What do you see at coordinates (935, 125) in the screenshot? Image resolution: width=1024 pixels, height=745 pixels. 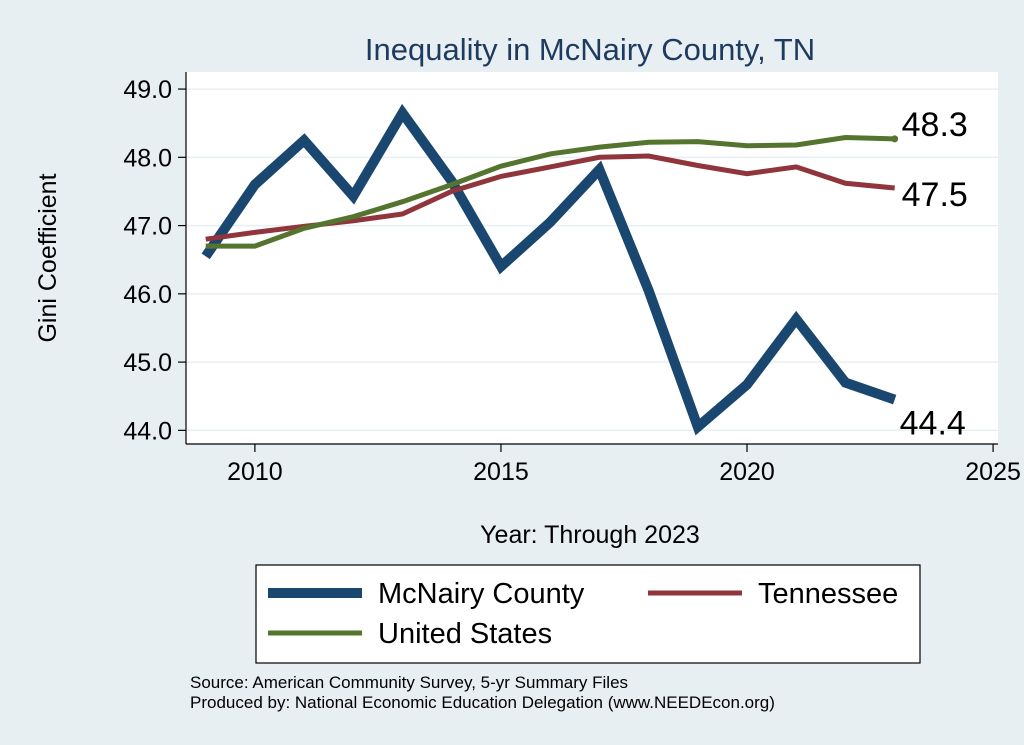 I see `end-label-united-states: 48.3` at bounding box center [935, 125].